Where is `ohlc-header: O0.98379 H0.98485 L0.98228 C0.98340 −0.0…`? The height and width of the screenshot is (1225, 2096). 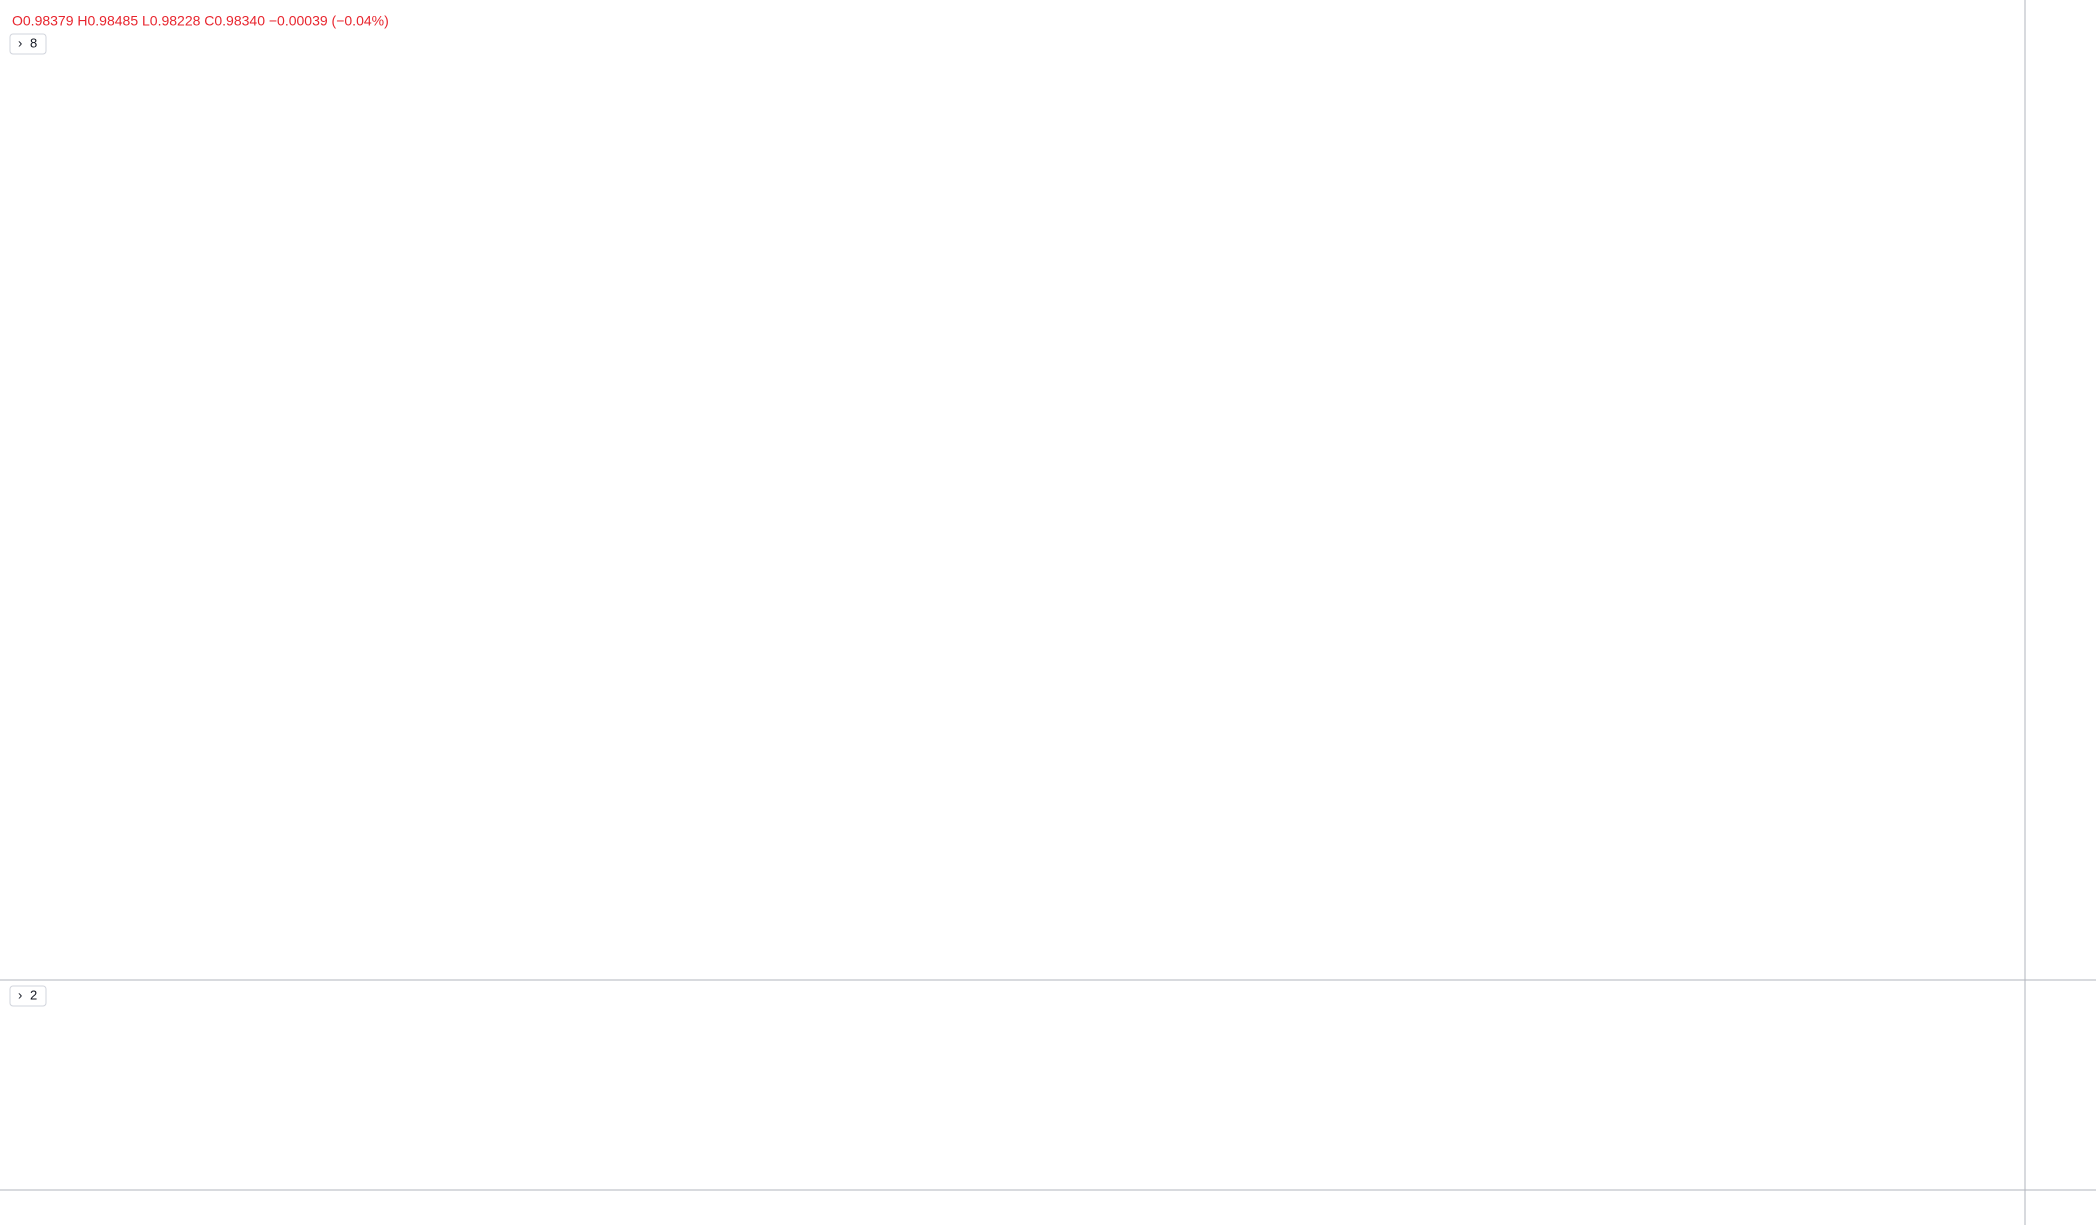 ohlc-header: O0.98379 H0.98485 L0.98228 C0.98340 −0.0… is located at coordinates (200, 21).